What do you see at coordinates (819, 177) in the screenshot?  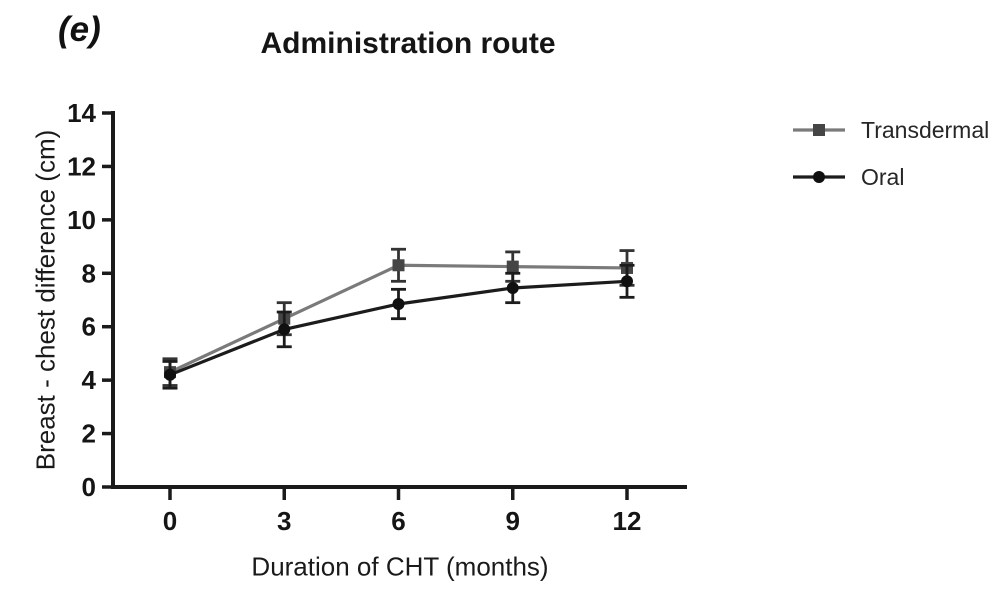 I see `oral-legend-marker-icon` at bounding box center [819, 177].